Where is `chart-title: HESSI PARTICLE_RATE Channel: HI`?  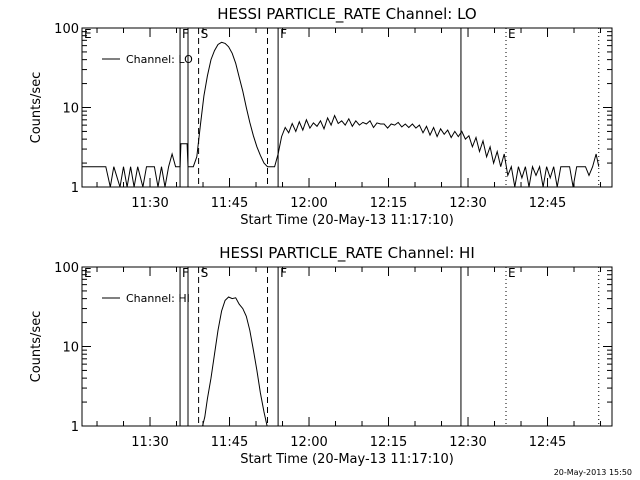
chart-title: HESSI PARTICLE_RATE Channel: HI is located at coordinates (347, 253).